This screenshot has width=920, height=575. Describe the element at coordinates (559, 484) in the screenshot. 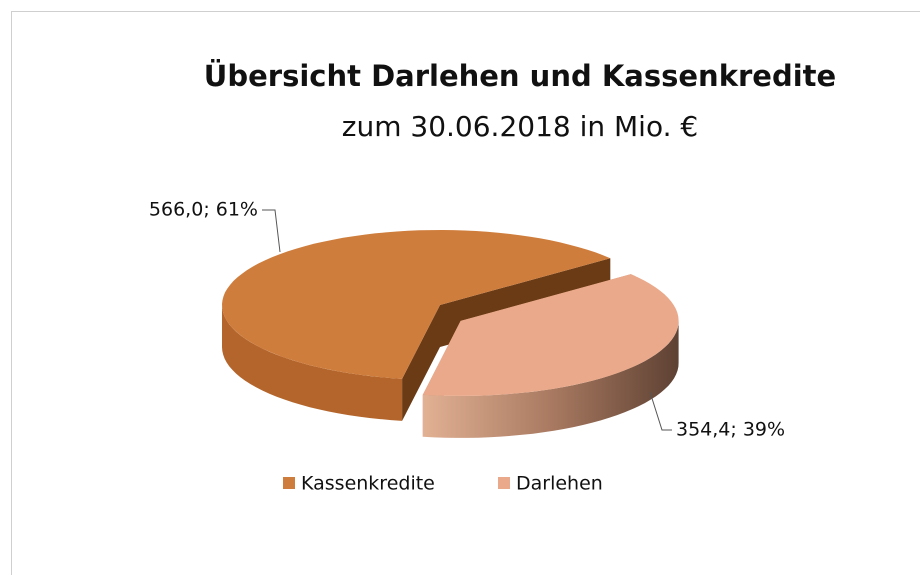

I see `legend-label: Darlehen` at that location.